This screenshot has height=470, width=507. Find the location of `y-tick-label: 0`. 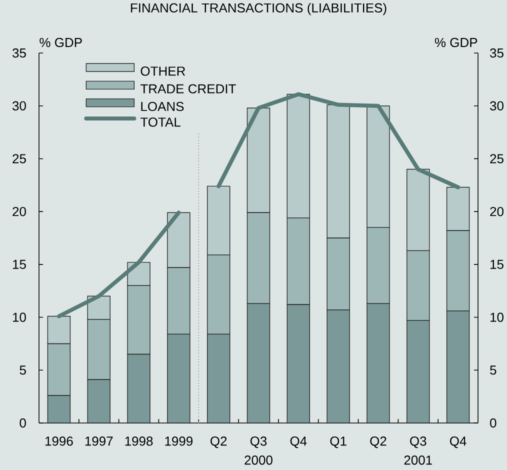

y-tick-label: 0 is located at coordinates (493, 423).